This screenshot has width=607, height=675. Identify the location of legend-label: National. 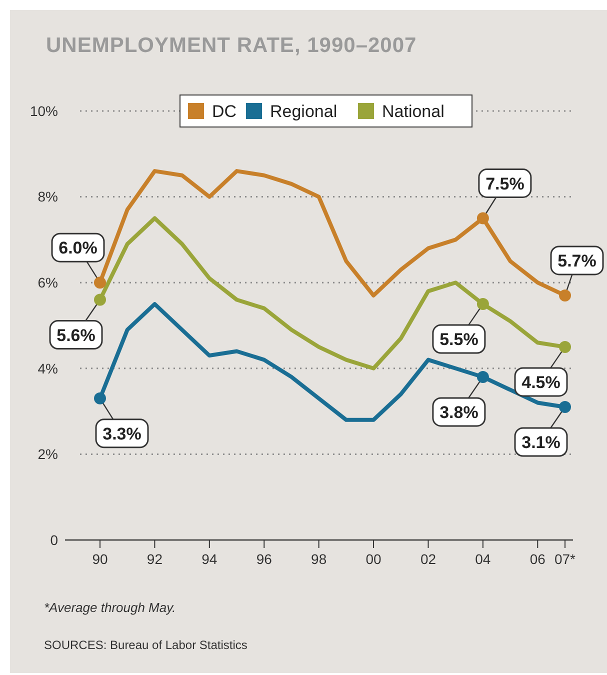
(413, 111).